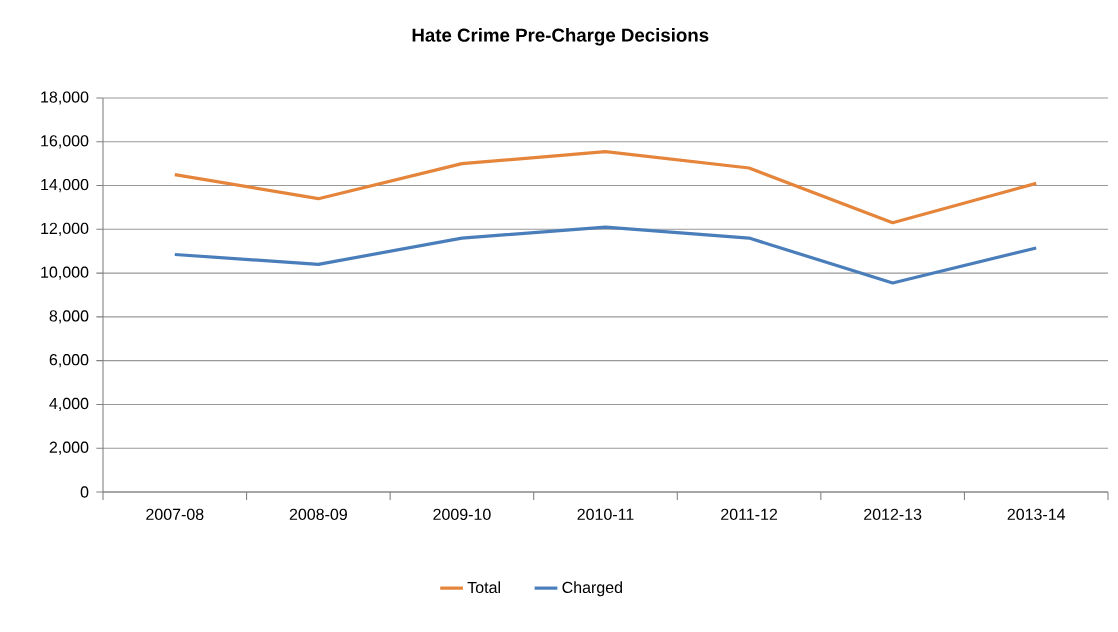 Image resolution: width=1118 pixels, height=632 pixels. Describe the element at coordinates (592, 589) in the screenshot. I see `legend-label: Charged` at that location.